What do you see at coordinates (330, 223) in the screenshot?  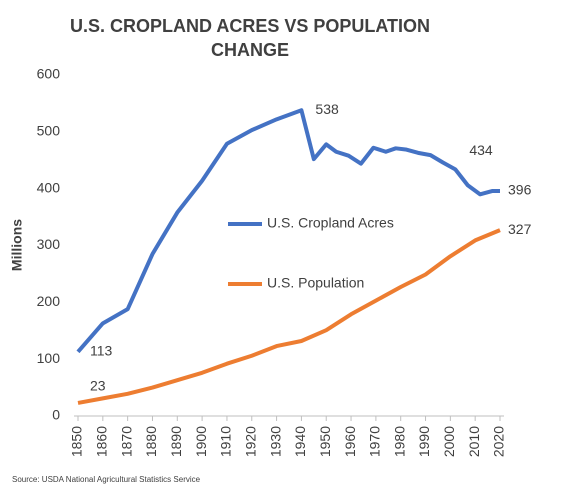 I see `legend-label: U.S. Cropland Acres` at bounding box center [330, 223].